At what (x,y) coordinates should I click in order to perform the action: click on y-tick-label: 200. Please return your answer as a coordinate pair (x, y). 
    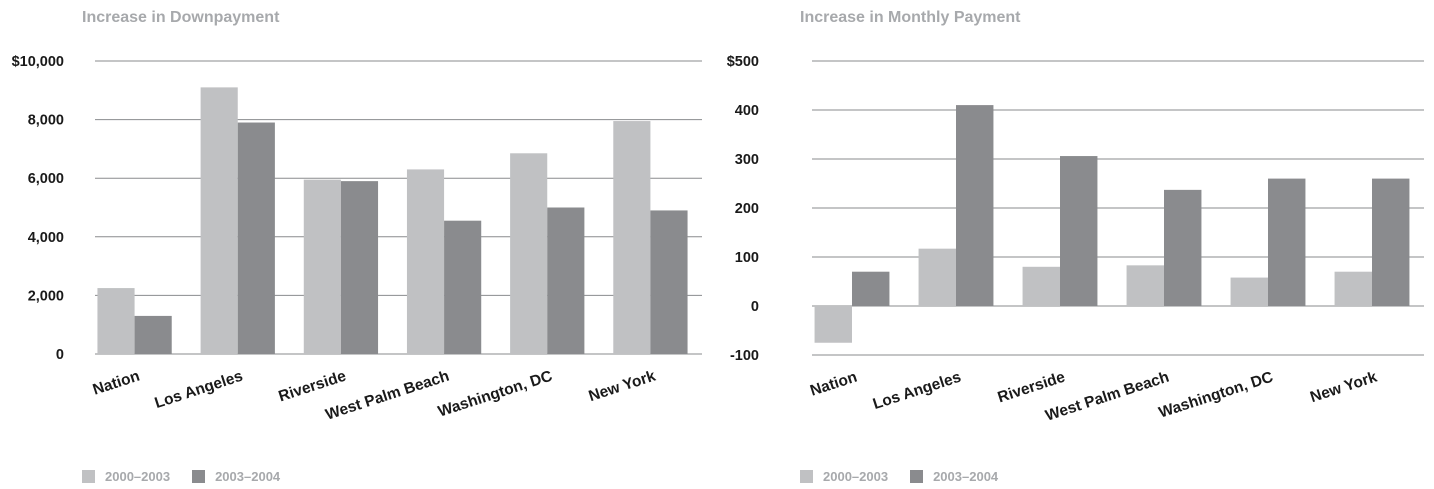
    Looking at the image, I should click on (747, 209).